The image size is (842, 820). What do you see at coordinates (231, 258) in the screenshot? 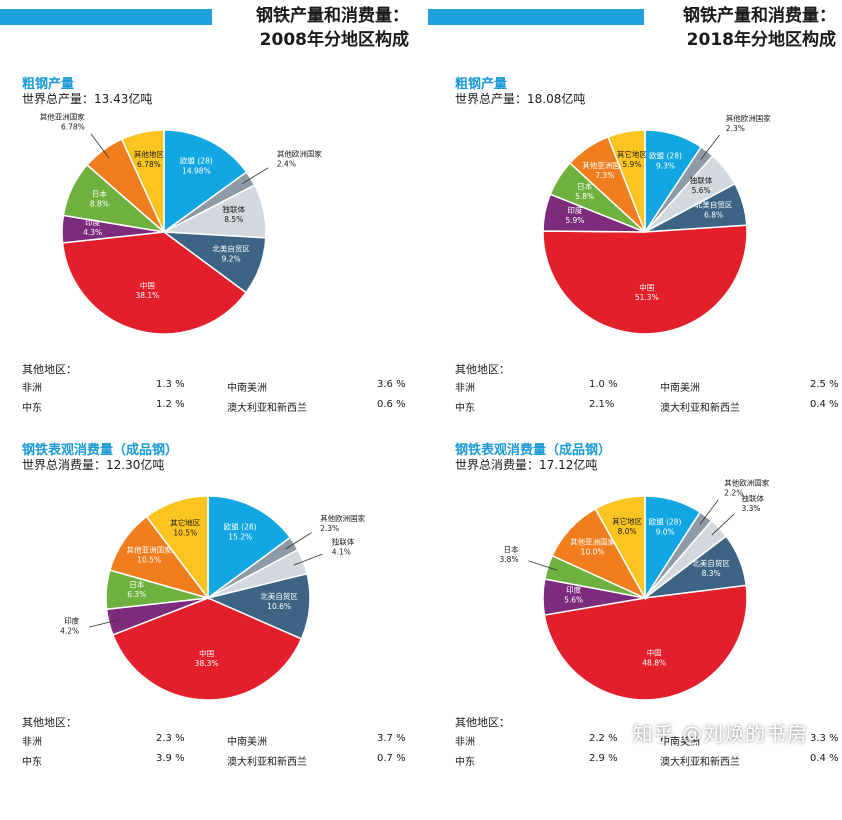
I see `slice-value-label: 9.2%` at bounding box center [231, 258].